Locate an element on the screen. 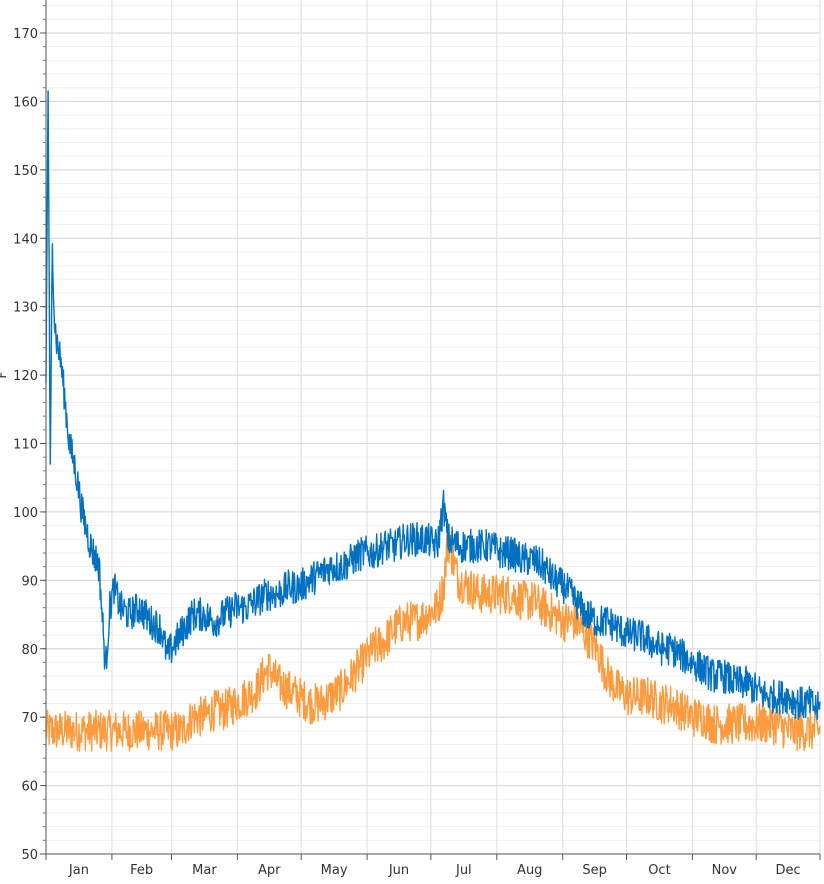 The height and width of the screenshot is (884, 824). y-tick-label: 90 is located at coordinates (29, 581).